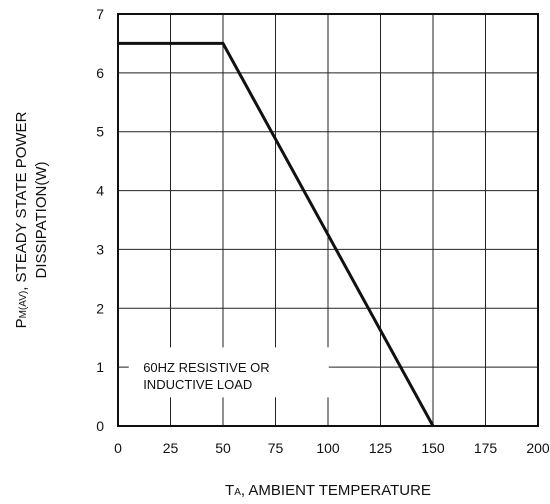 The image size is (550, 504). I want to click on y-axis-title-rest: , STEADY STATE POWER, so click(21, 200).